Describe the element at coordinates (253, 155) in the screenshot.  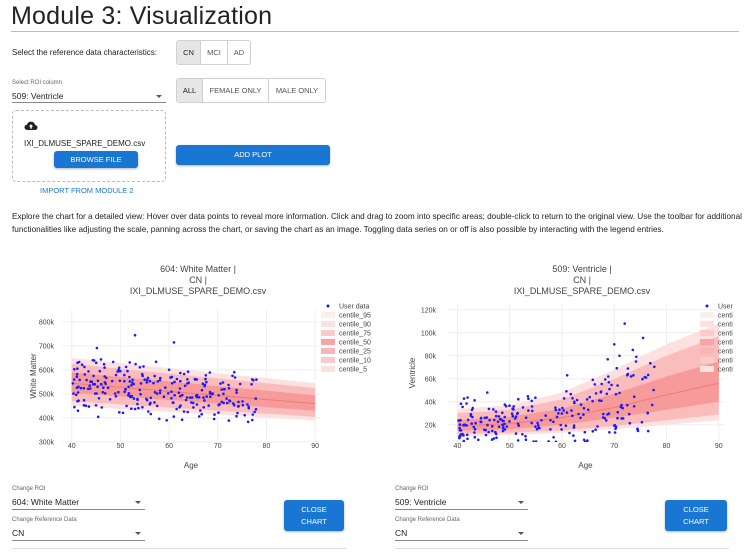
I see `add-plot-button: ADD PLOT` at that location.